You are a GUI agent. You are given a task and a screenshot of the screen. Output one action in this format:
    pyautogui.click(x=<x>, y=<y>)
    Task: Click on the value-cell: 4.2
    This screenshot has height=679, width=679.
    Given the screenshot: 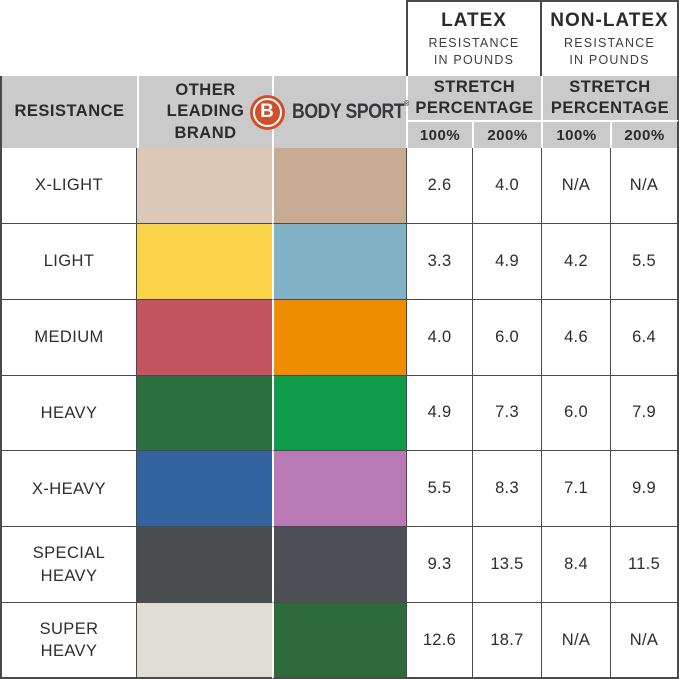 What is the action you would take?
    pyautogui.click(x=575, y=261)
    